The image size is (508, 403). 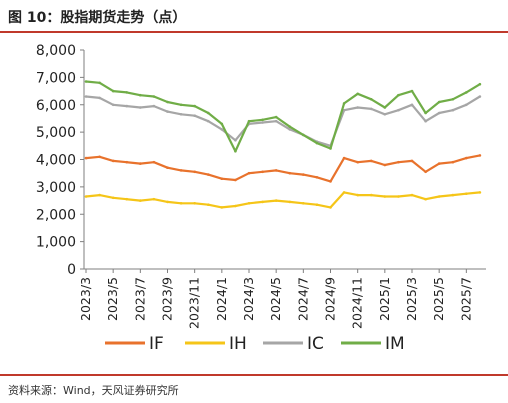 I want to click on title-divider, so click(x=254, y=32).